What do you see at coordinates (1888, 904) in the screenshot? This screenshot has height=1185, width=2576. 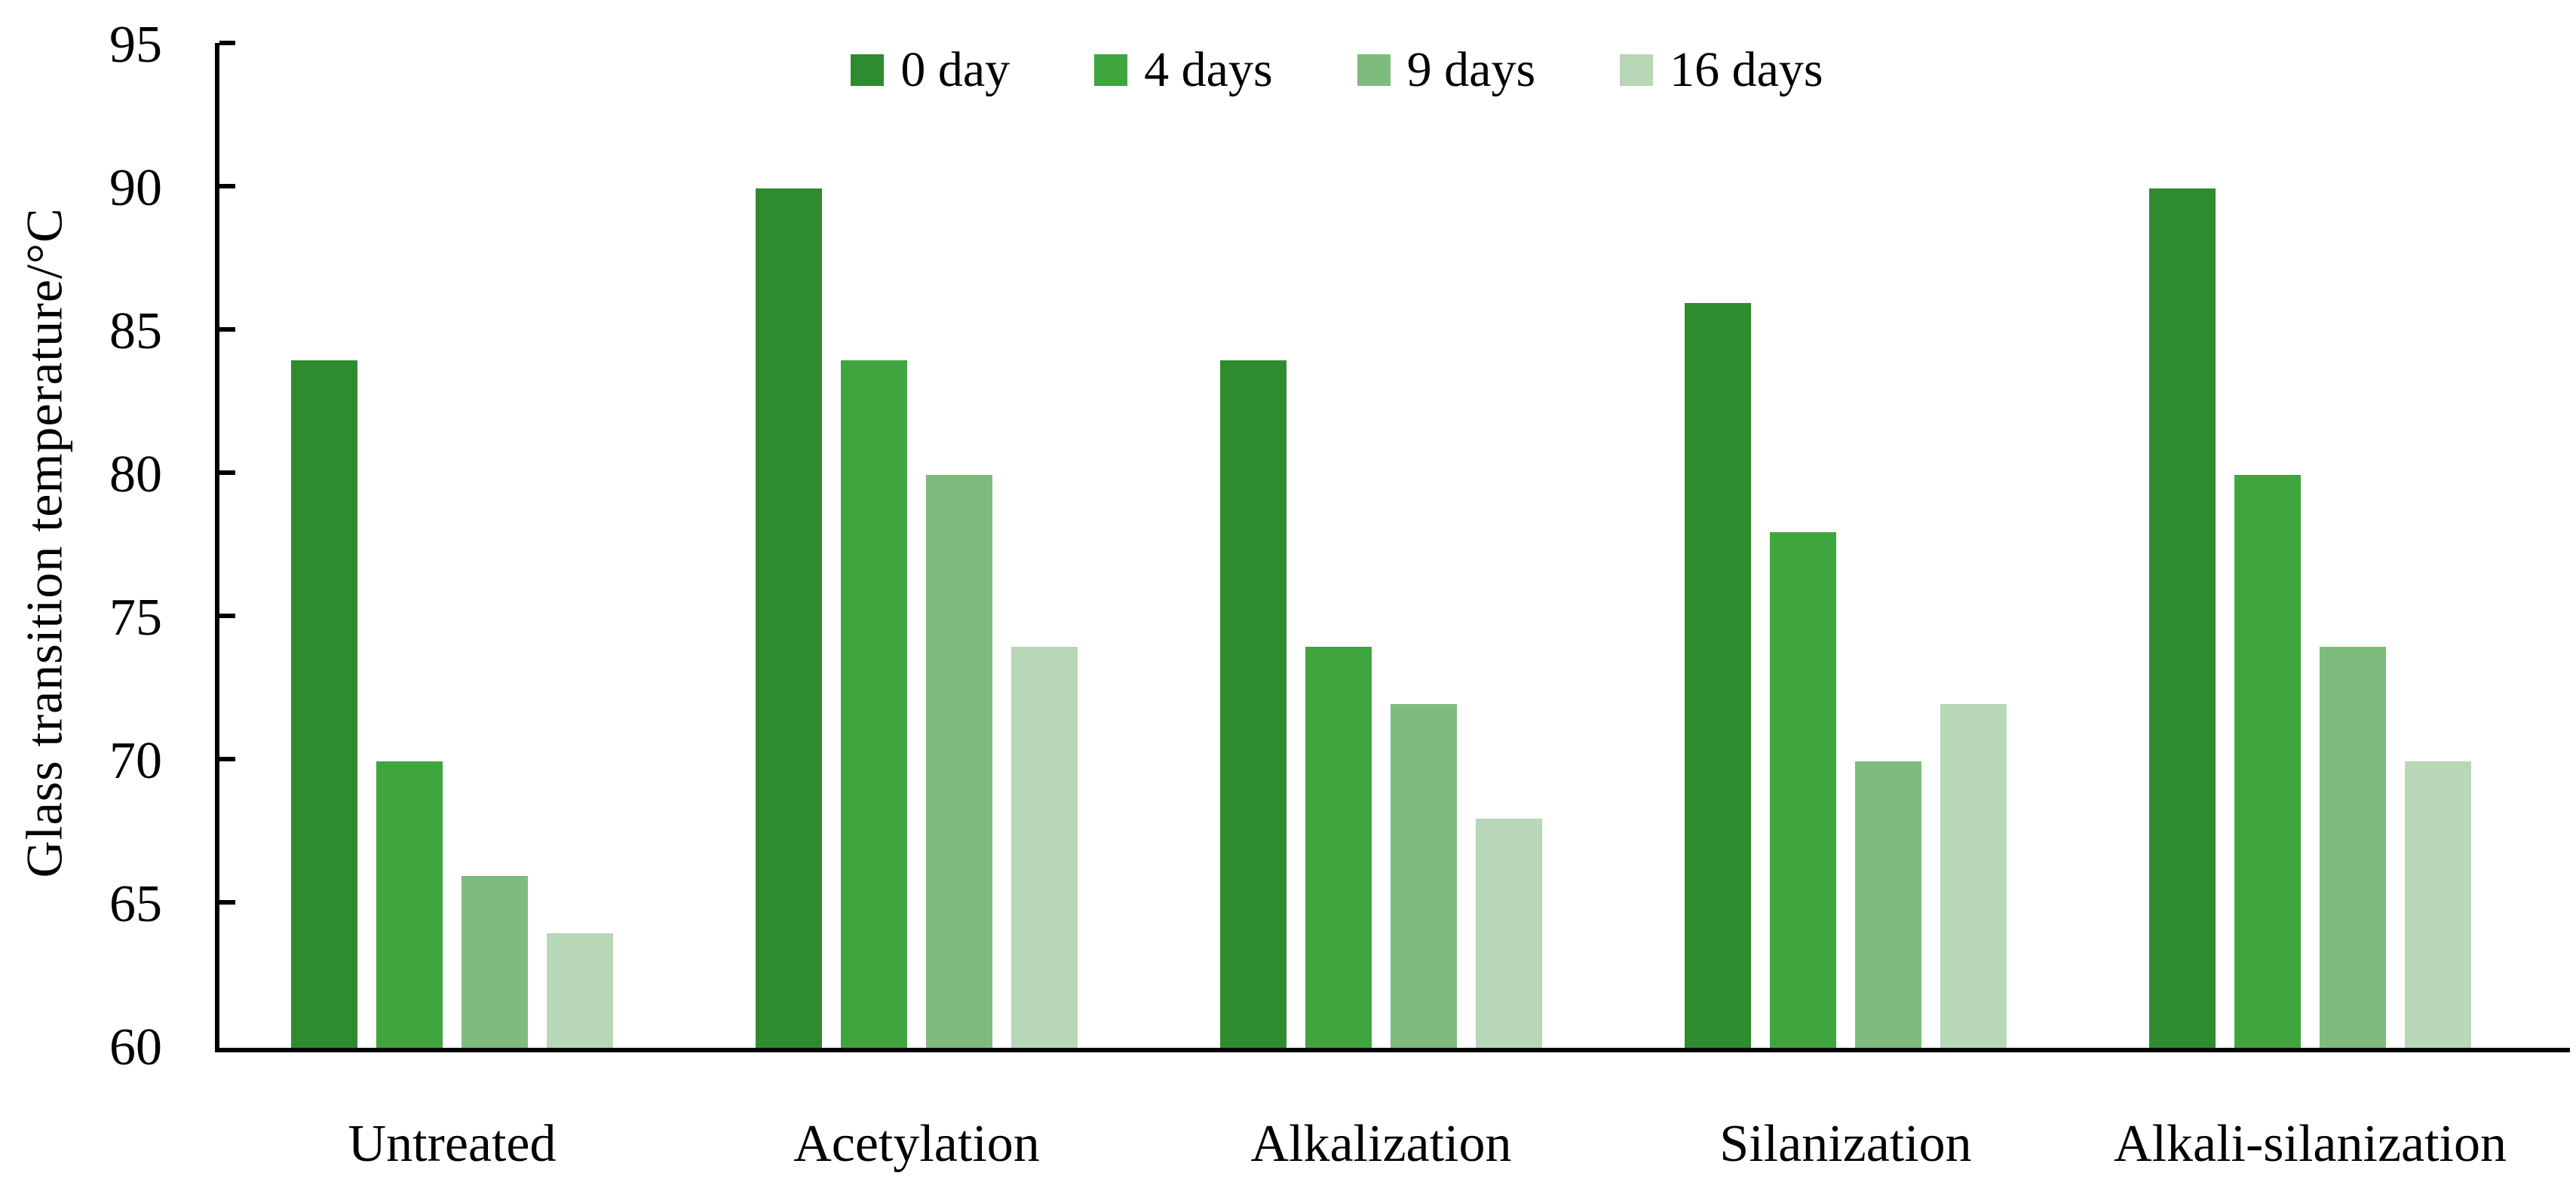 I see `bar-9-days-silanization` at bounding box center [1888, 904].